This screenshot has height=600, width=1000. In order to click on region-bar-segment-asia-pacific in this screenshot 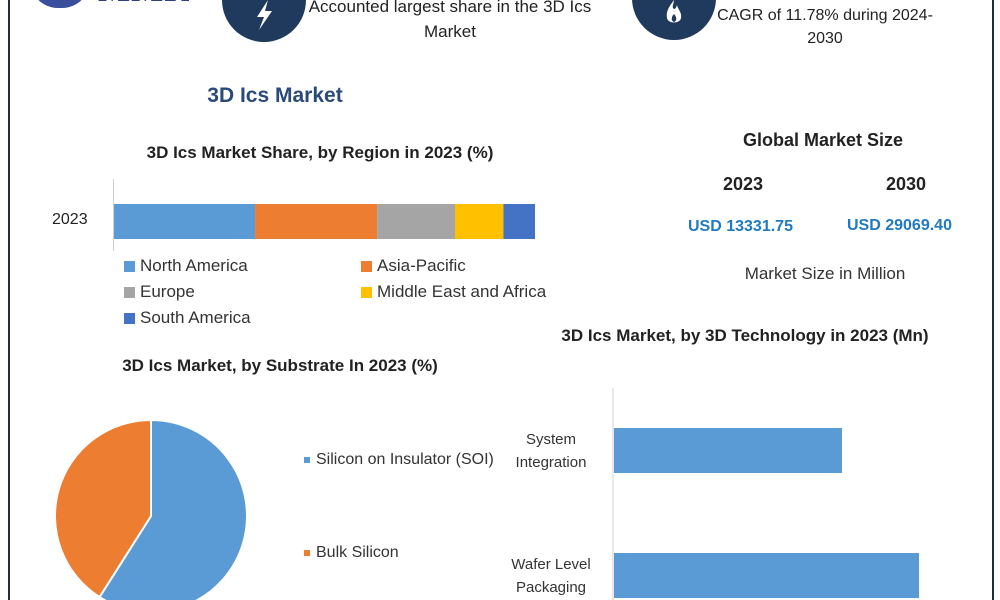, I will do `click(316, 221)`.